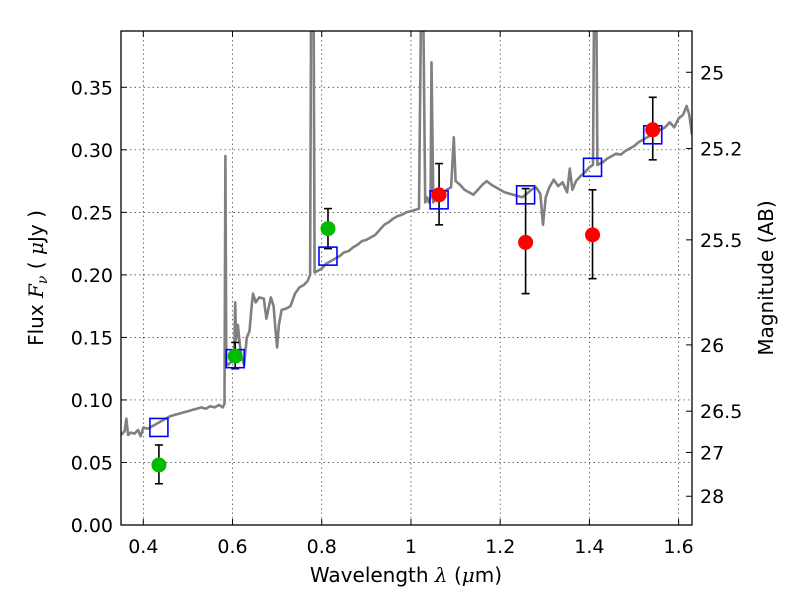 The image size is (800, 600). What do you see at coordinates (766, 277) in the screenshot?
I see `y2-axis-label: Magnitude (AB)` at bounding box center [766, 277].